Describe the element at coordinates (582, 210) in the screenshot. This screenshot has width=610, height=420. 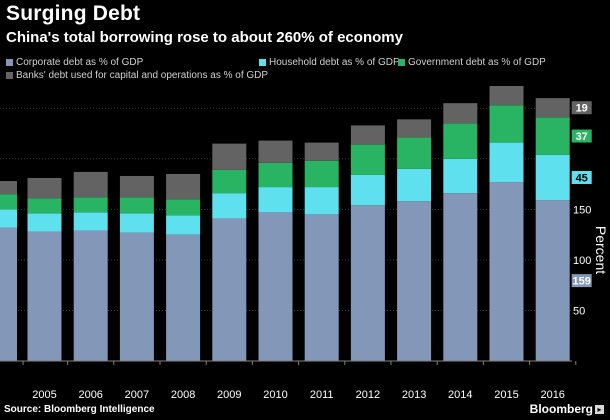
I see `y-tick-label-150: 150` at that location.